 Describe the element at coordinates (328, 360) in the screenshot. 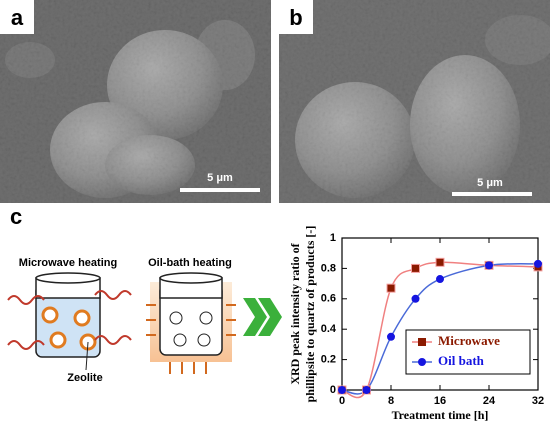

I see `y-tick-label: 0.2` at that location.